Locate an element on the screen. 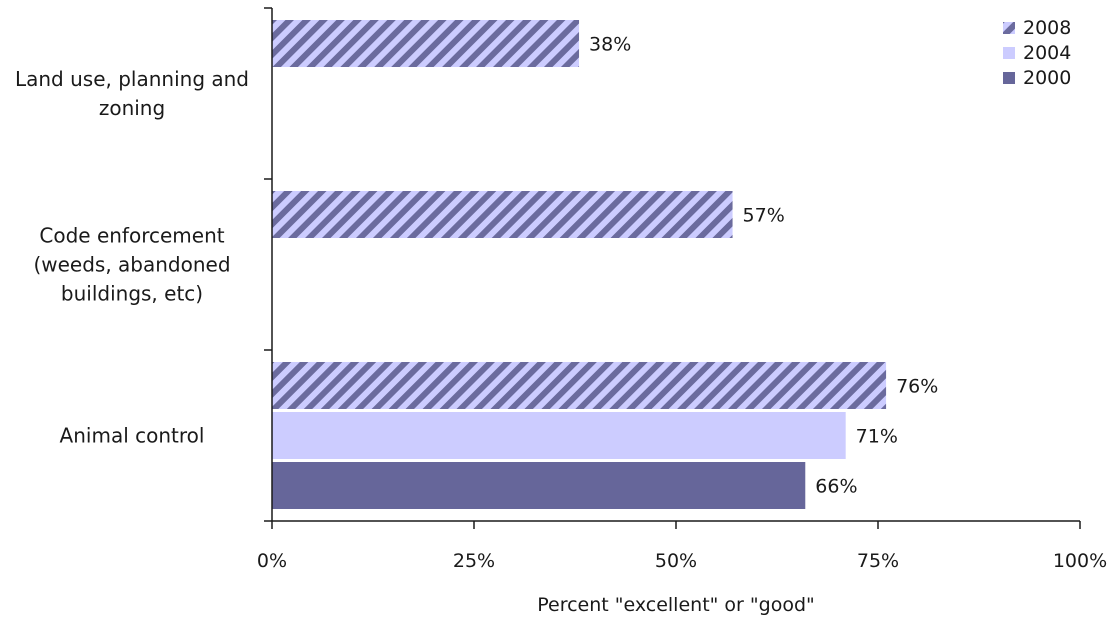 The image size is (1116, 626). data-label-2004-cat-2: 71% is located at coordinates (877, 437).